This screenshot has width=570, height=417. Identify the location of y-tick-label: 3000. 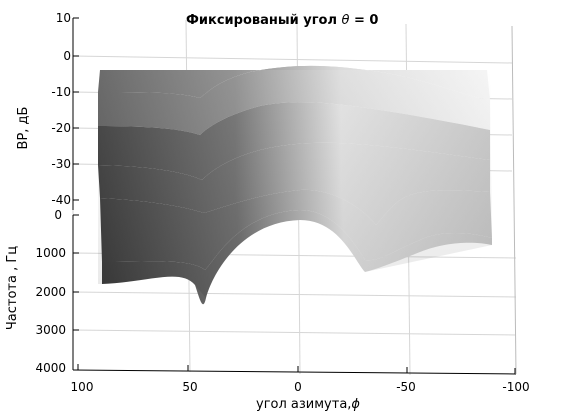
(50, 330).